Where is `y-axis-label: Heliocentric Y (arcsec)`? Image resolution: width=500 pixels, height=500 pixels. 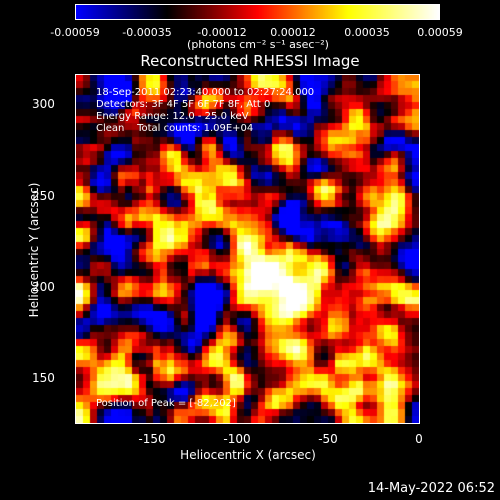
y-axis-label: Heliocentric Y (arcsec) is located at coordinates (34, 250).